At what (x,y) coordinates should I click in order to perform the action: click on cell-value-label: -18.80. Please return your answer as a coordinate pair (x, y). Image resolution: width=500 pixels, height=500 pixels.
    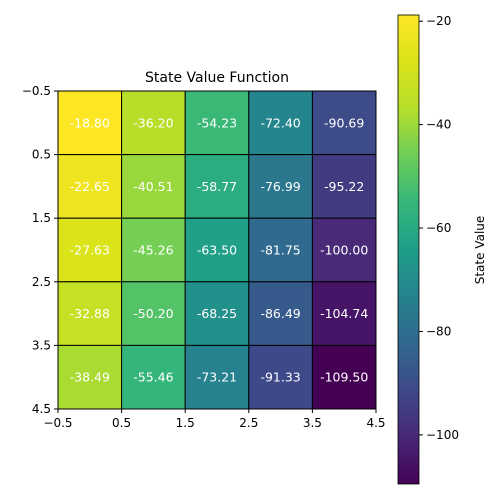
    Looking at the image, I should click on (90, 122).